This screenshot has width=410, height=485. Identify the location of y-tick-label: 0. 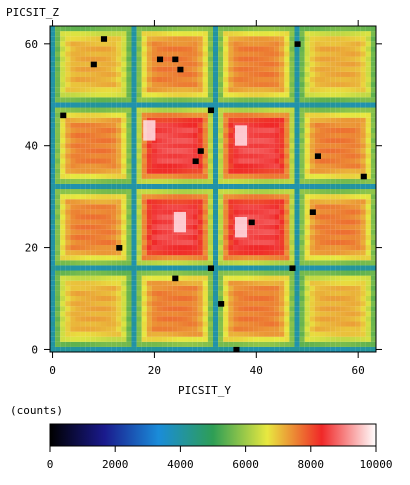
(34, 349).